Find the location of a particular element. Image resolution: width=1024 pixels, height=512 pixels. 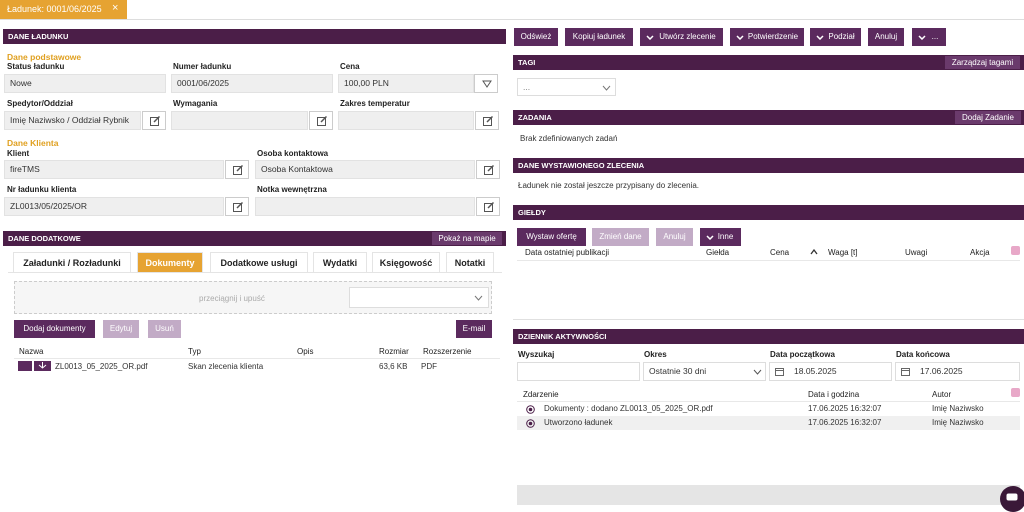

download-icon is located at coordinates (42, 366).